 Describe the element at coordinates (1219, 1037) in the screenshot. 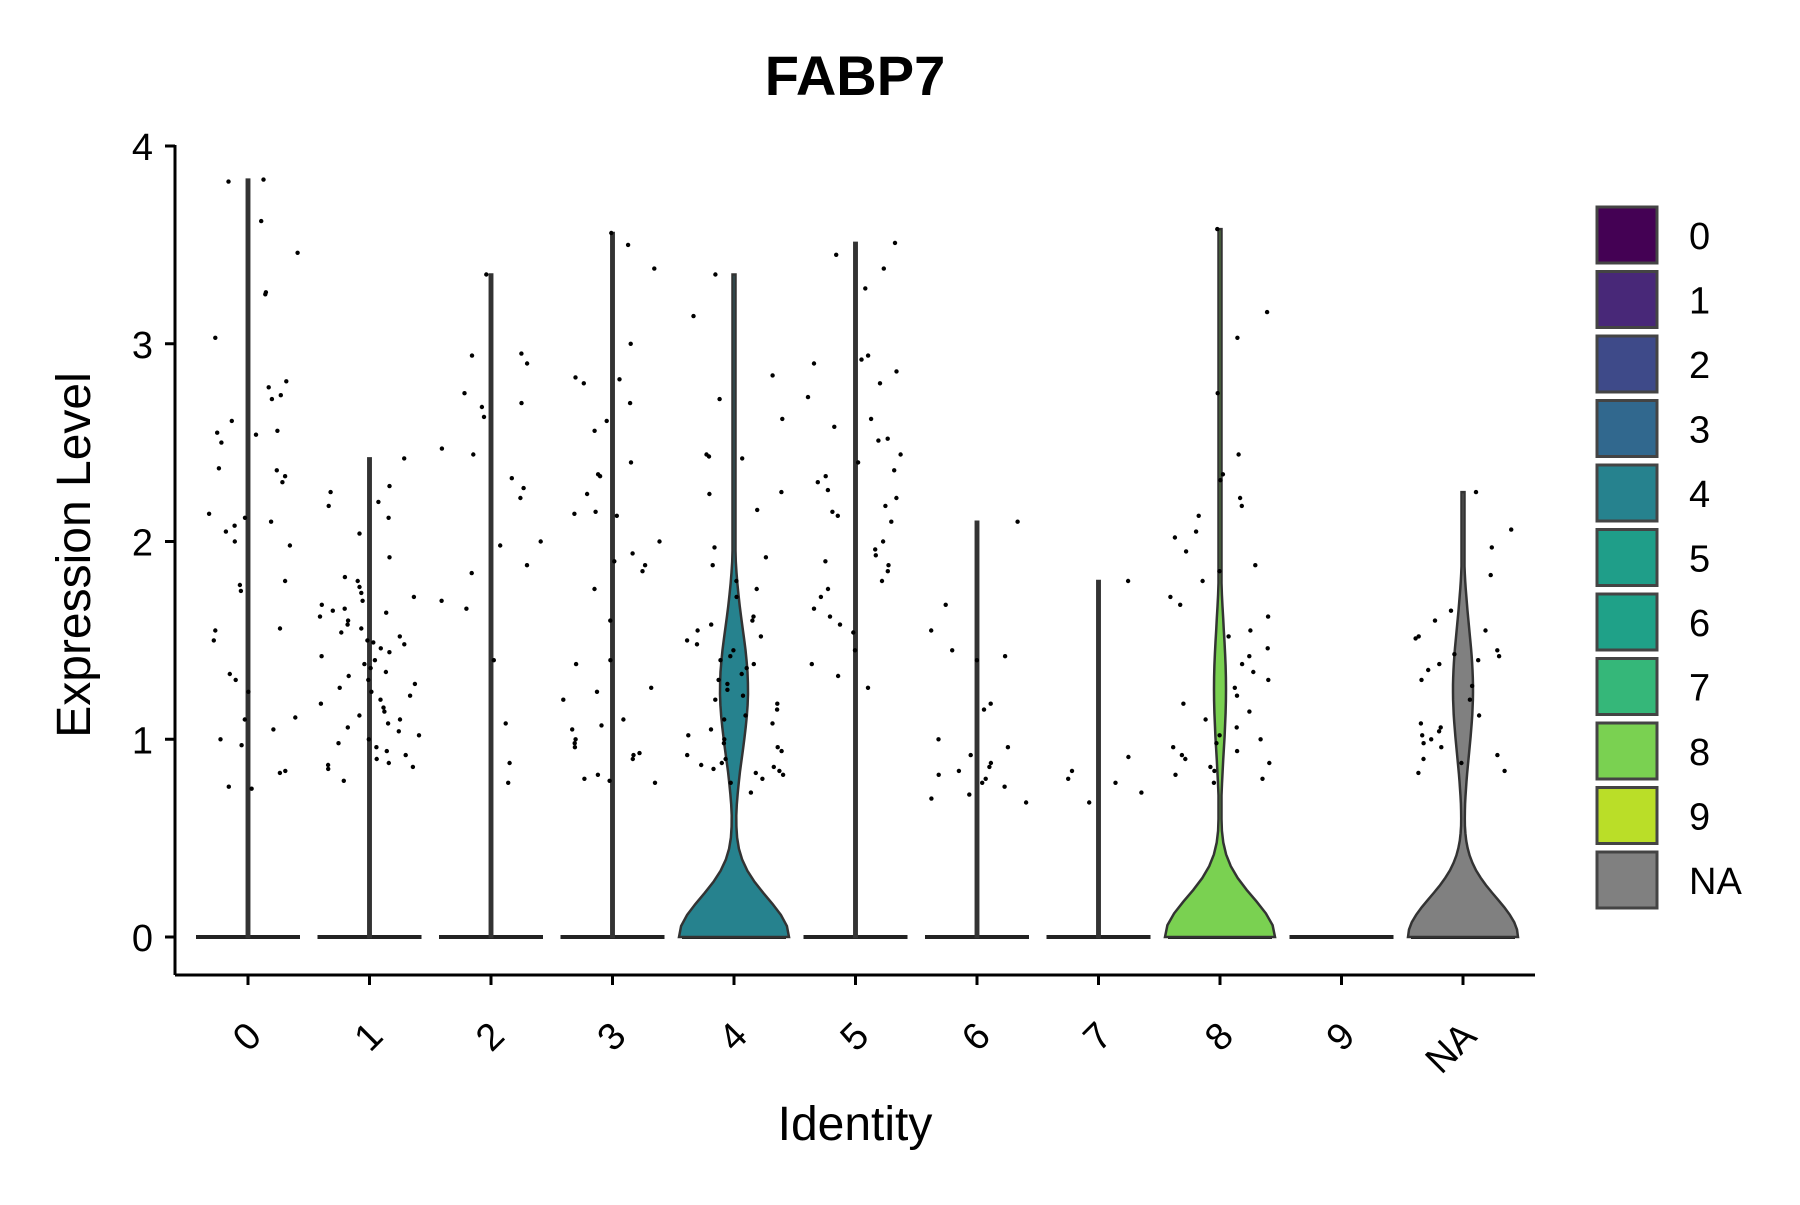

I see `x-tick-label: 8` at that location.